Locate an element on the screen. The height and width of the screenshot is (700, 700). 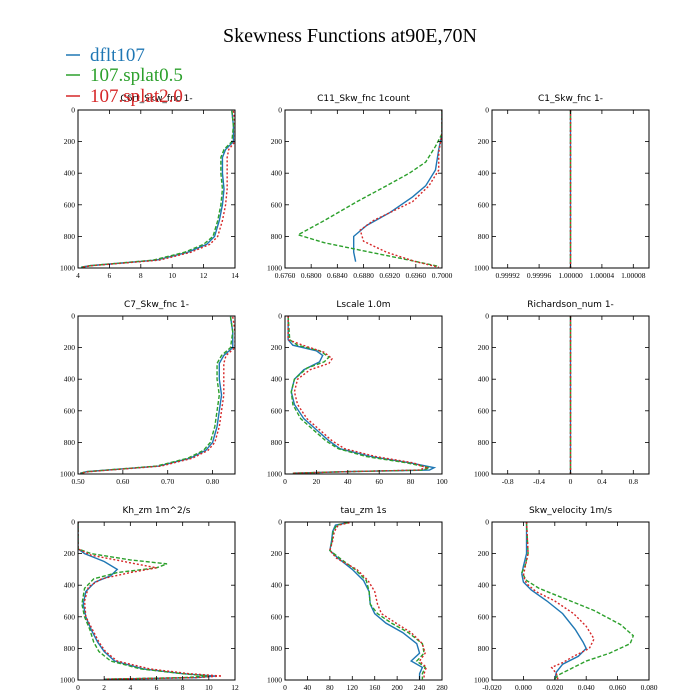
x-tick-label: 1.00008 is located at coordinates (633, 275).